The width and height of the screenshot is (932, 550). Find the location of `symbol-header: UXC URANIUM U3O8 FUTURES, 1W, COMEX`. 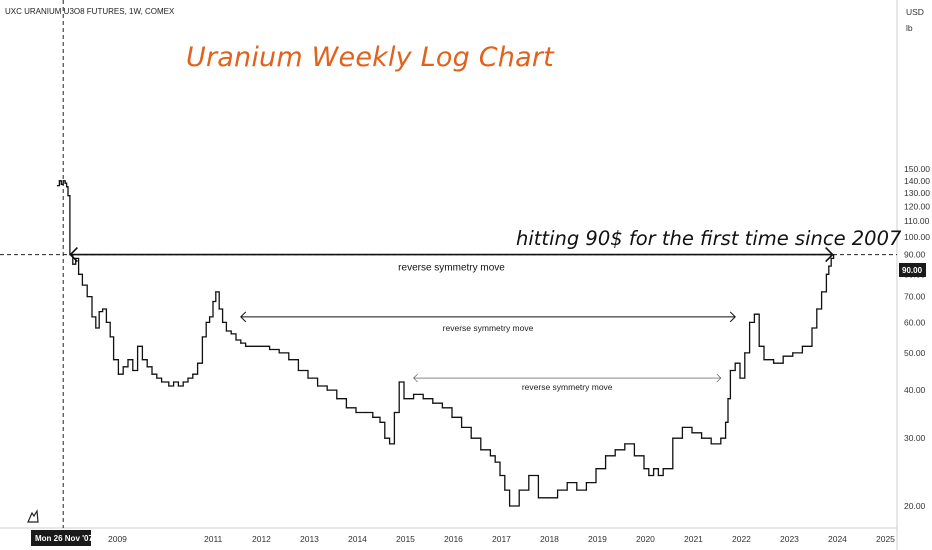

symbol-header: UXC URANIUM U3O8 FUTURES, 1W, COMEX is located at coordinates (90, 11).